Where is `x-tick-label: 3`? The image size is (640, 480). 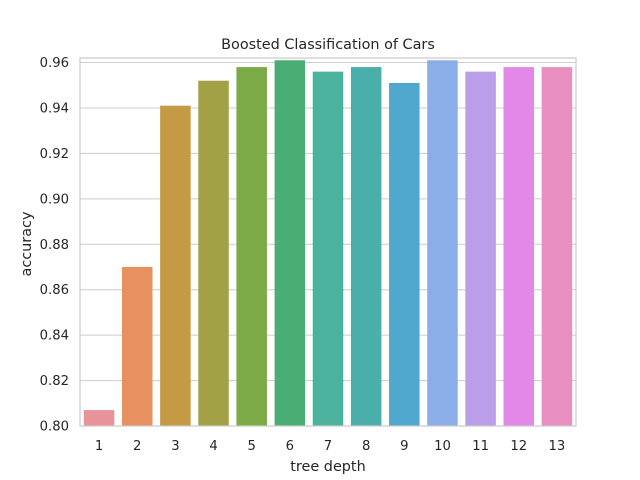
x-tick-label: 3 is located at coordinates (175, 446).